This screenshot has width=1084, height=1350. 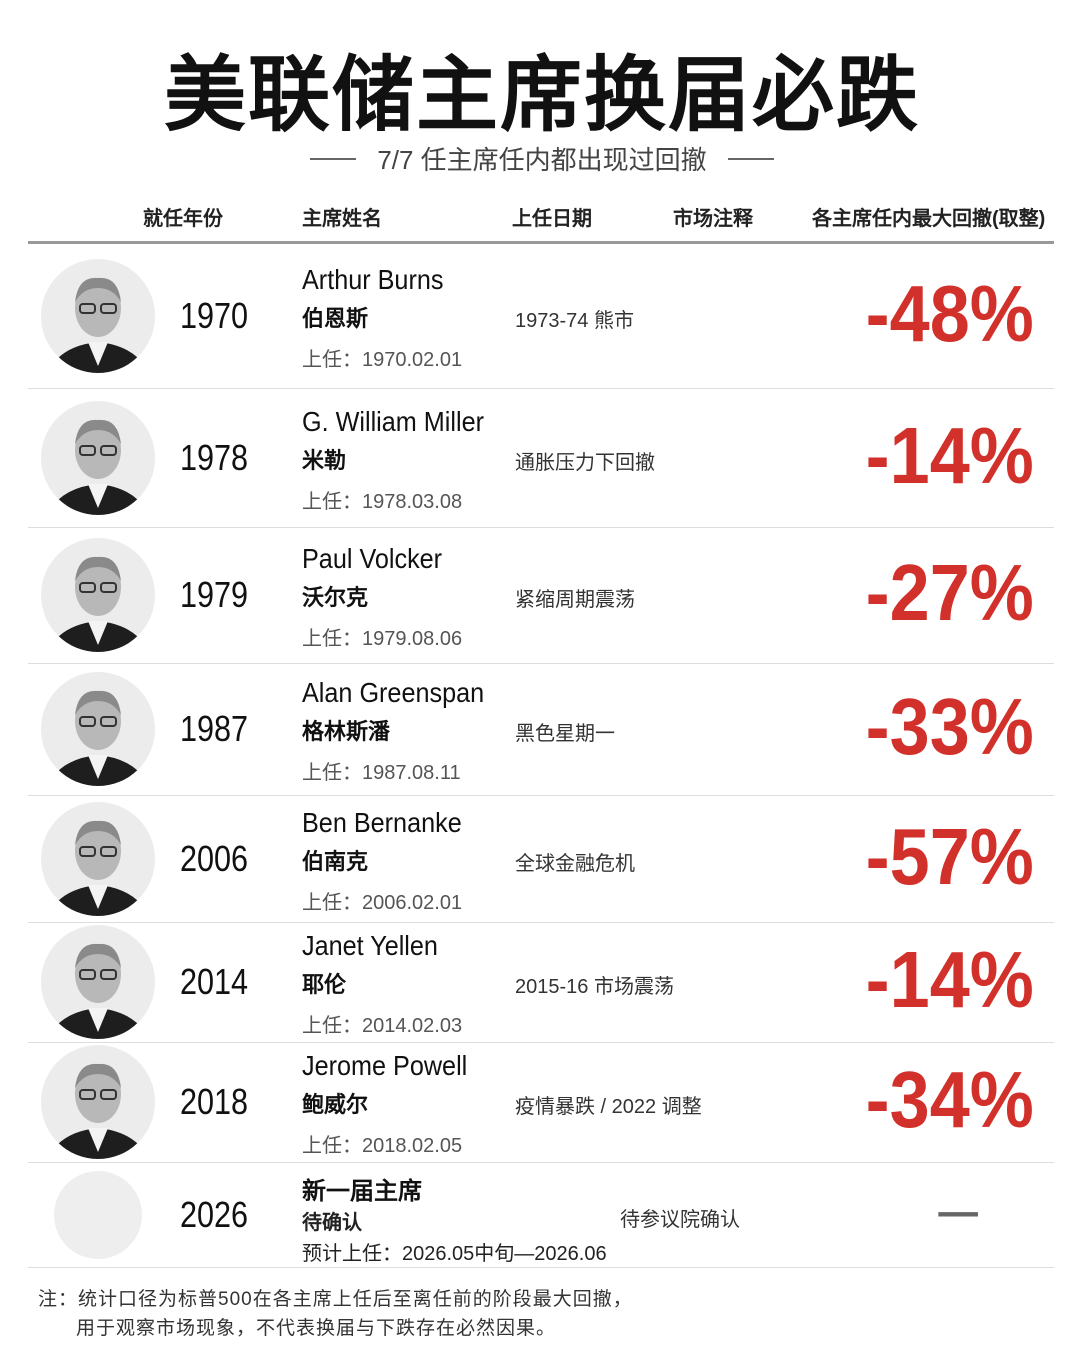 What do you see at coordinates (382, 360) in the screenshot?
I see `start-date: 上任：1970.02.01` at bounding box center [382, 360].